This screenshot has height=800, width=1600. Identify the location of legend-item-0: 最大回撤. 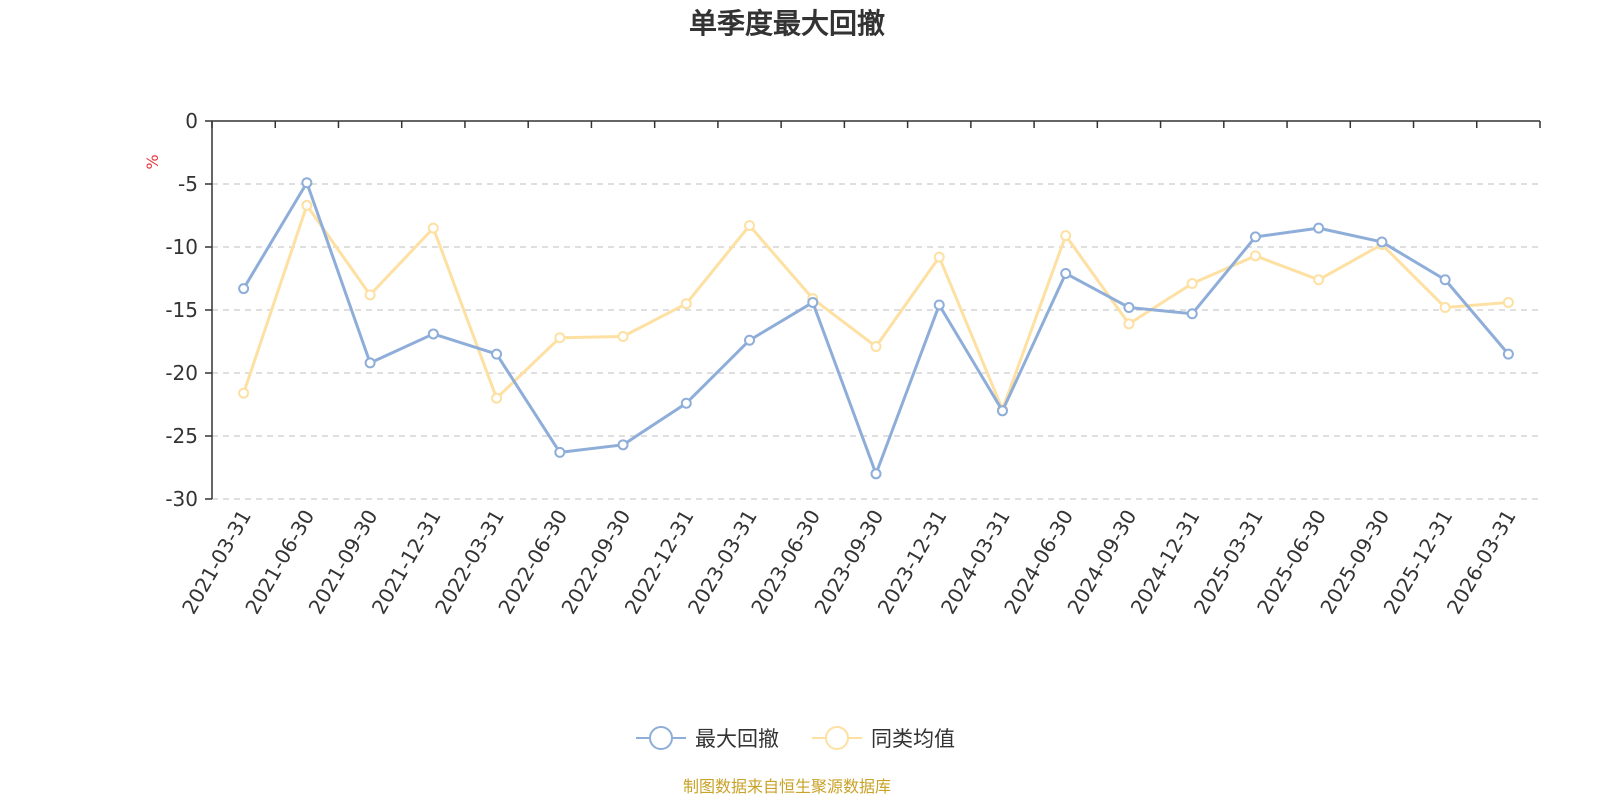
(707, 738).